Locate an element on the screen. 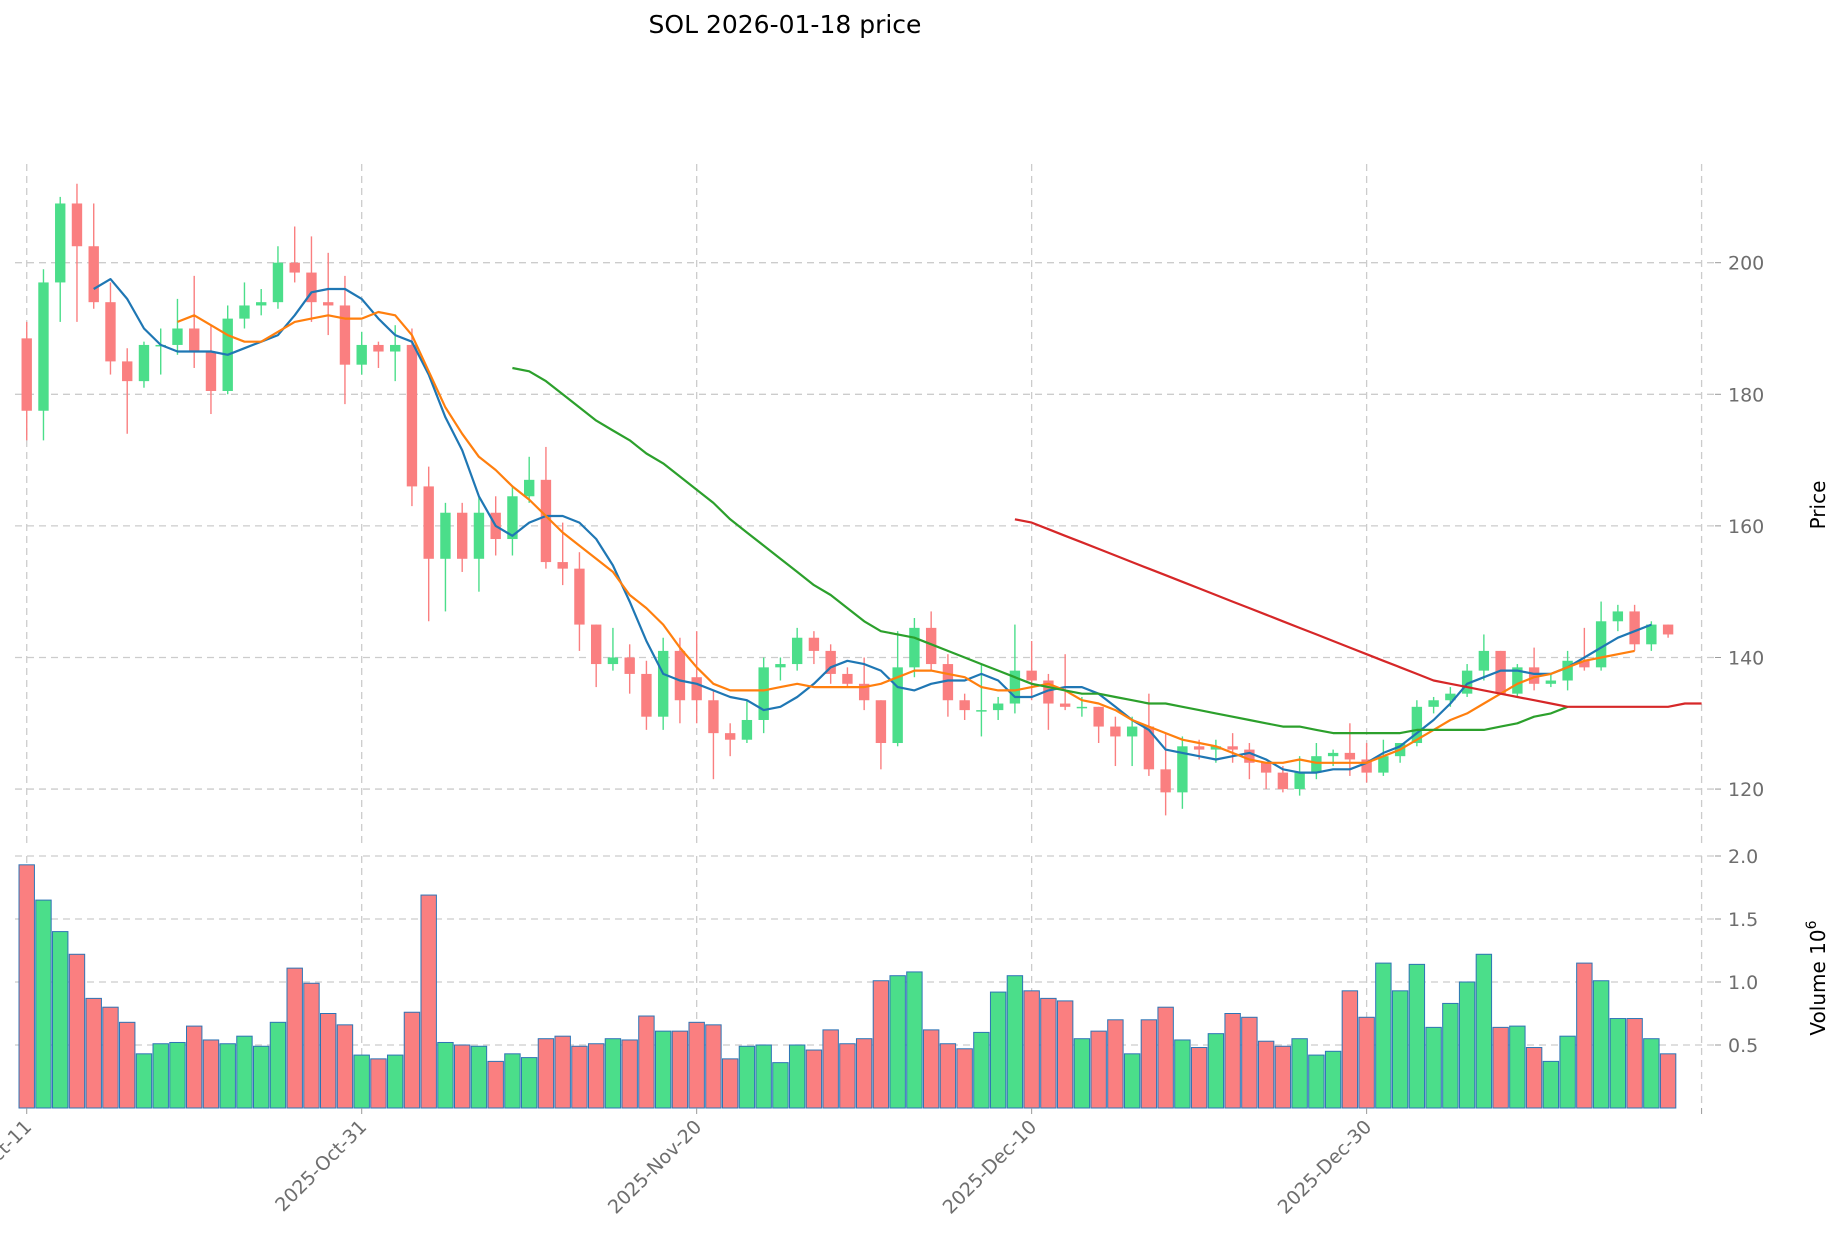 The width and height of the screenshot is (1840, 1246). volume-tick-label: 1.5 is located at coordinates (1743, 920).